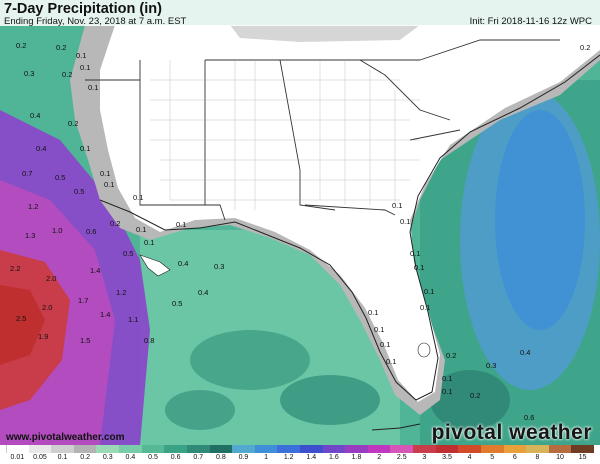 The height and width of the screenshot is (464, 600). Describe the element at coordinates (220, 457) in the screenshot. I see `color-scale-label: 0.8` at that location.